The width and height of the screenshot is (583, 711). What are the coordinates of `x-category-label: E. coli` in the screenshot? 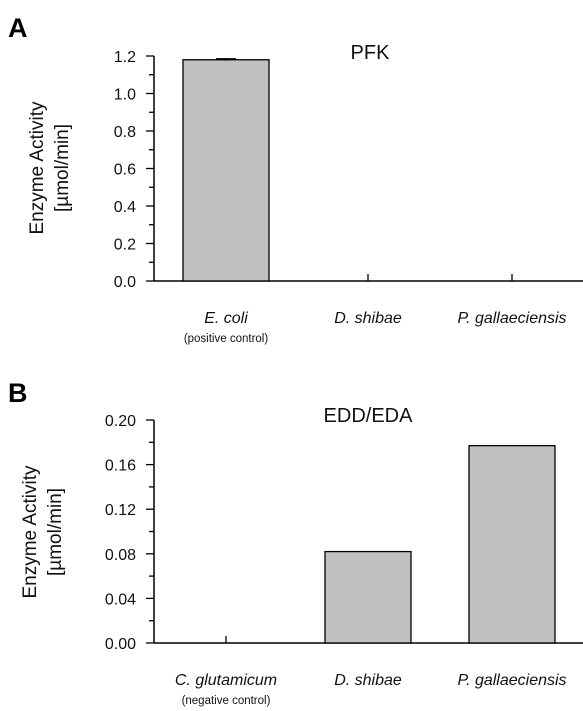 It's located at (226, 318).